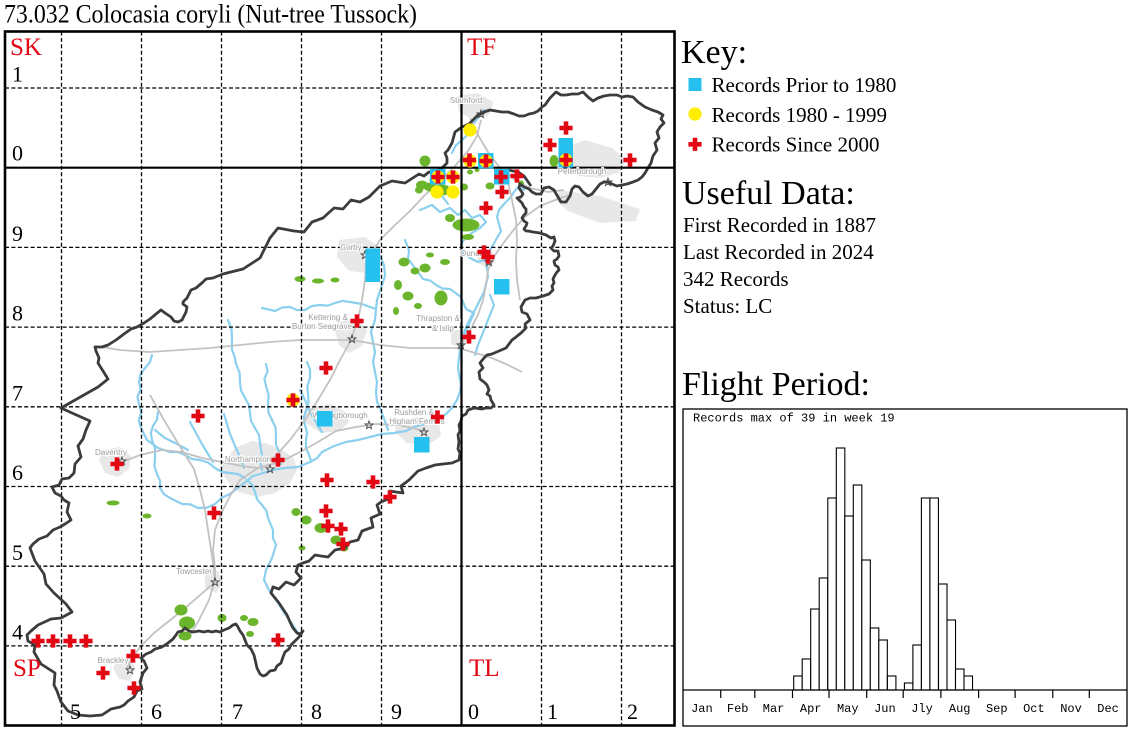 This screenshot has width=1130, height=733. What do you see at coordinates (350, 247) in the screenshot?
I see `svg-text: Corby` at bounding box center [350, 247].